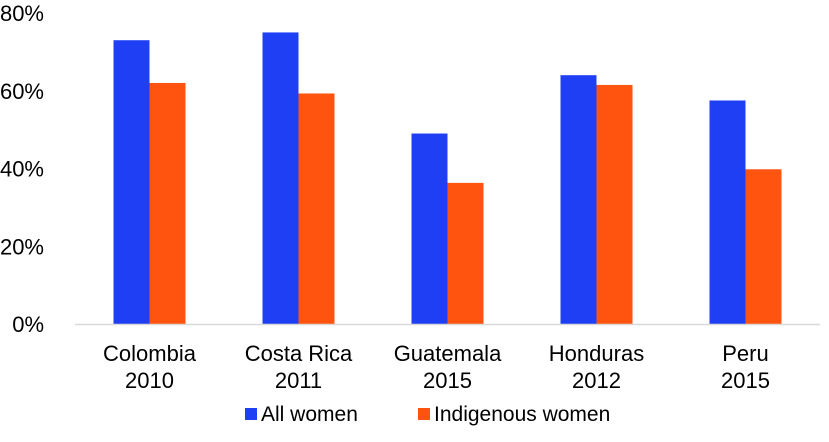  What do you see at coordinates (22, 91) in the screenshot?
I see `y-tick-label: 60%` at bounding box center [22, 91].